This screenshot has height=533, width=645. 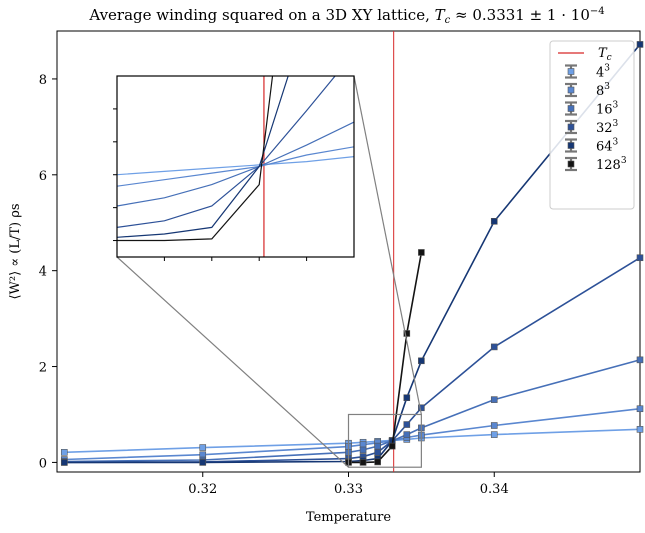 I want to click on legend-entry-128: 1283, so click(x=596, y=164).